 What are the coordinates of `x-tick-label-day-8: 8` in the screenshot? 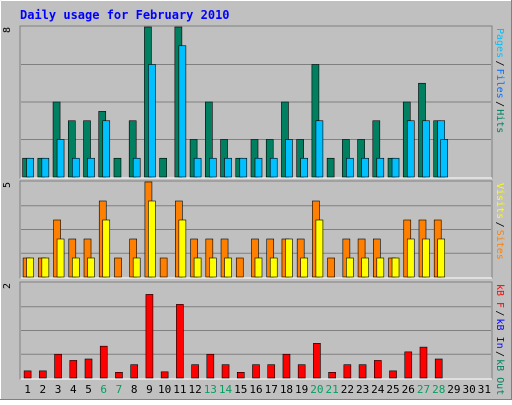 It's located at (134, 389).